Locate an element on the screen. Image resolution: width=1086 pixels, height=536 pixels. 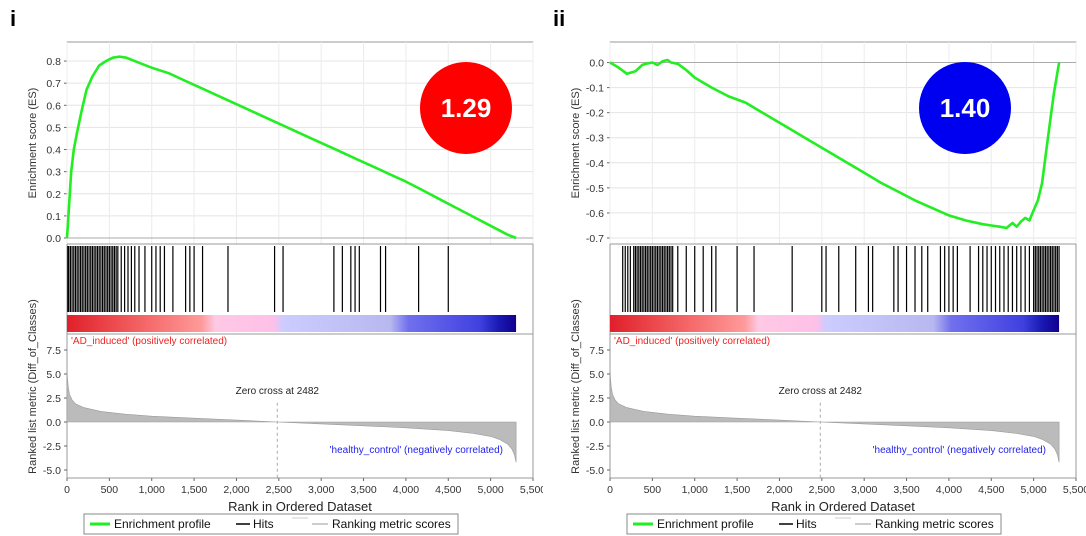
nes-value: 1.40 is located at coordinates (965, 108).